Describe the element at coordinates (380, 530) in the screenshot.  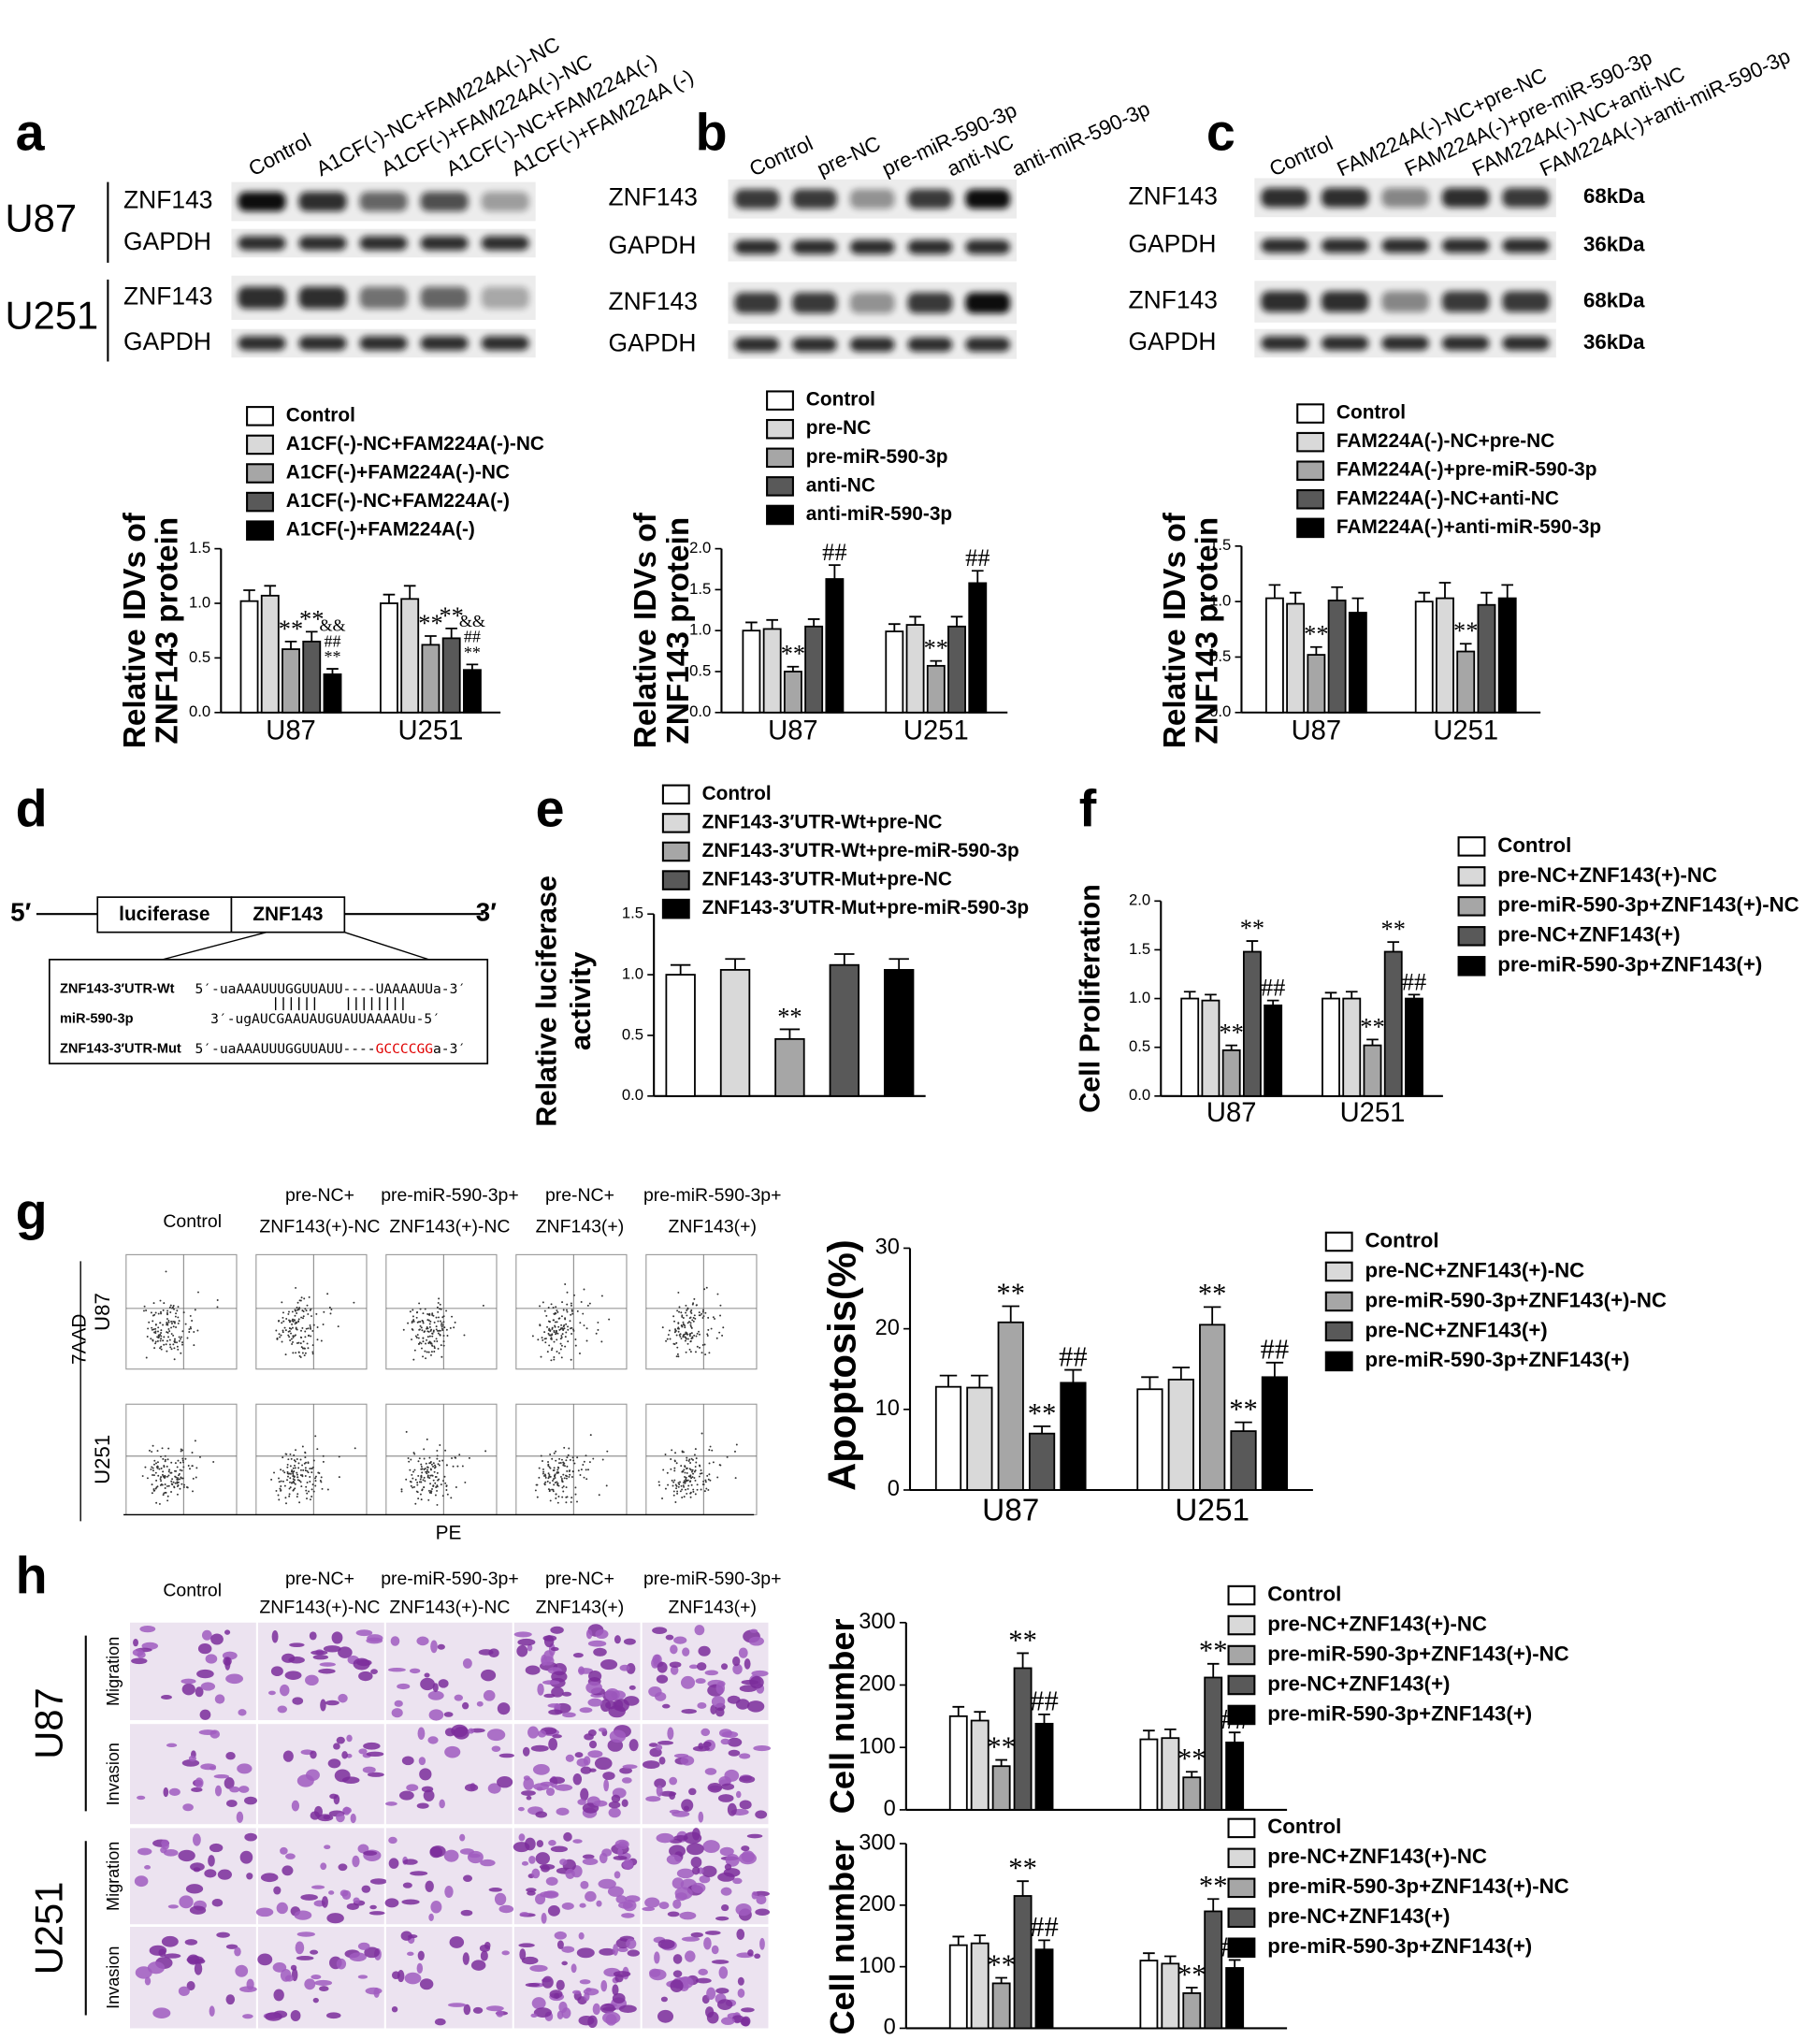
I see `legend-label: A1CF(-)+FAM224A(-)` at that location.